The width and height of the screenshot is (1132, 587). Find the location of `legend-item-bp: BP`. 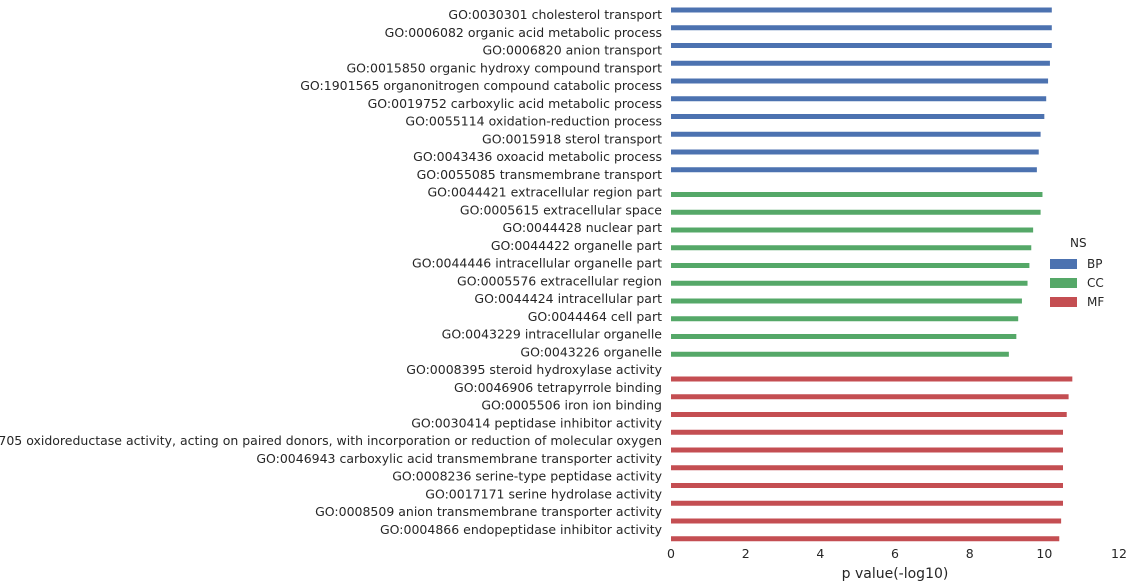

legend-item-bp: BP is located at coordinates (1090, 263).